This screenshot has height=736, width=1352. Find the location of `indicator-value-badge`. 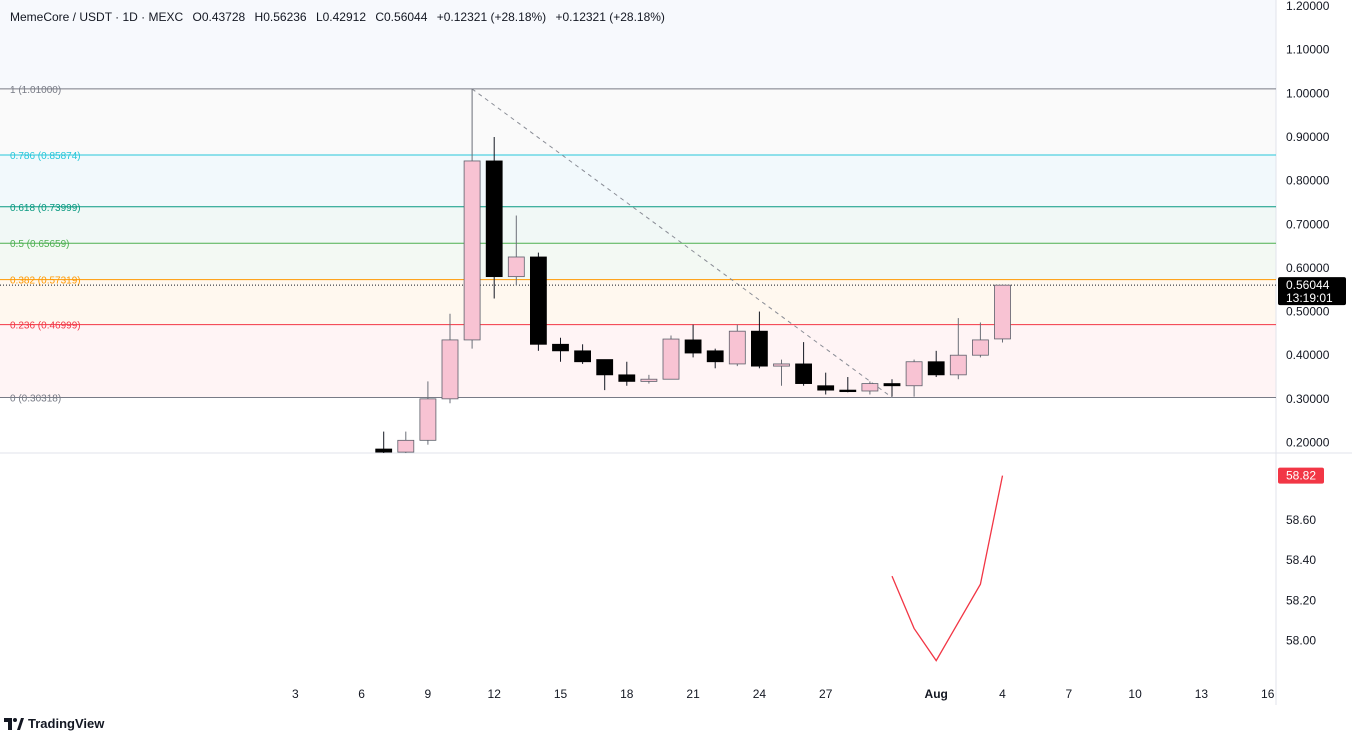

indicator-value-badge is located at coordinates (1301, 475).